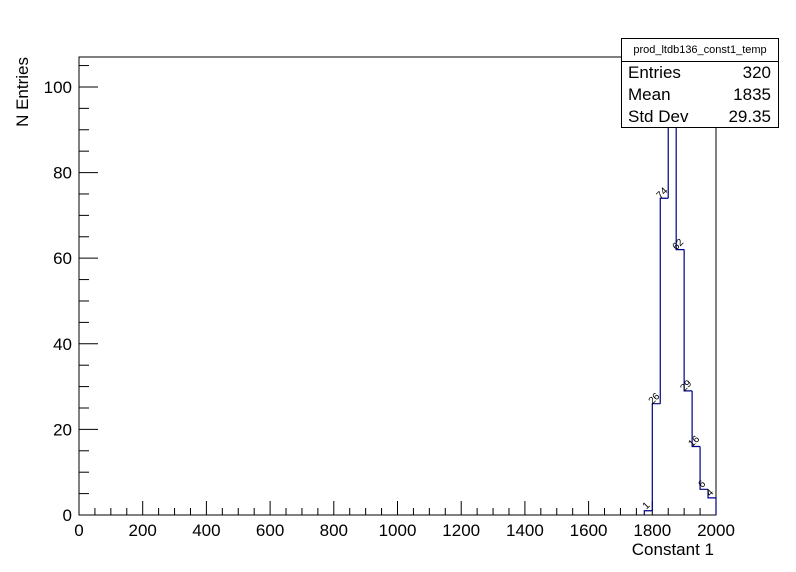 This screenshot has height=572, width=796. What do you see at coordinates (658, 116) in the screenshot?
I see `stats-stddev-label: Std Dev` at bounding box center [658, 116].